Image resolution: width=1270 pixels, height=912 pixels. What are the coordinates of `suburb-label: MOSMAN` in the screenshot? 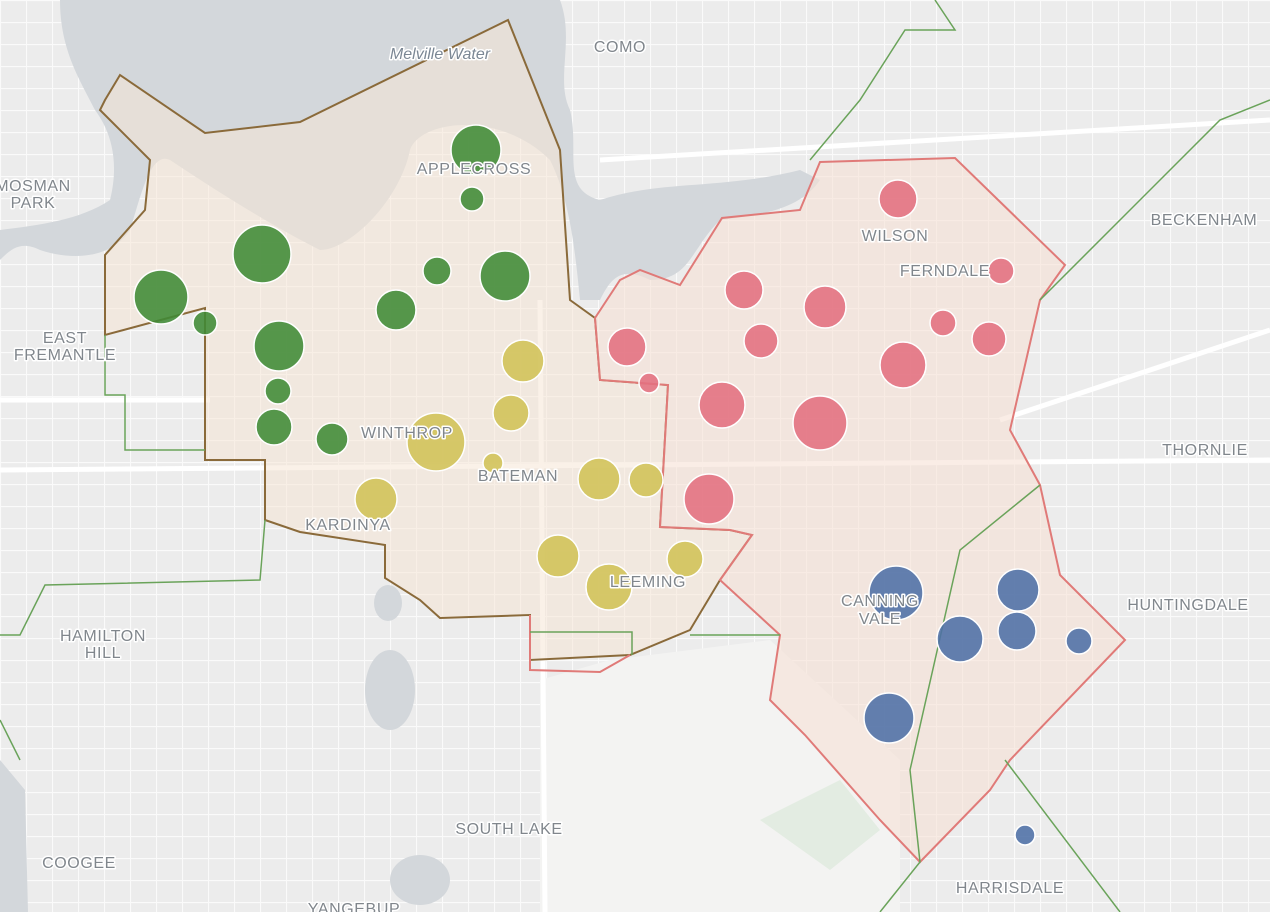 It's located at (35, 186).